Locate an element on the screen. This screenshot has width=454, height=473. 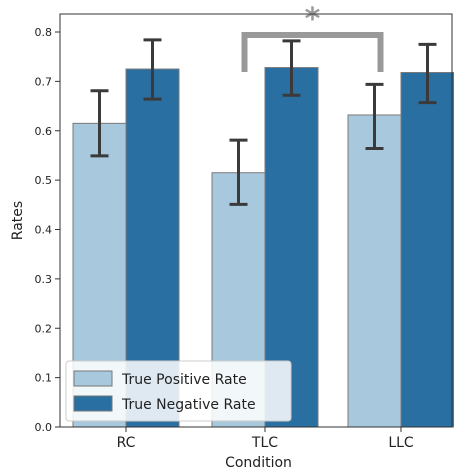
x-axis-label: Condition is located at coordinates (258, 463).